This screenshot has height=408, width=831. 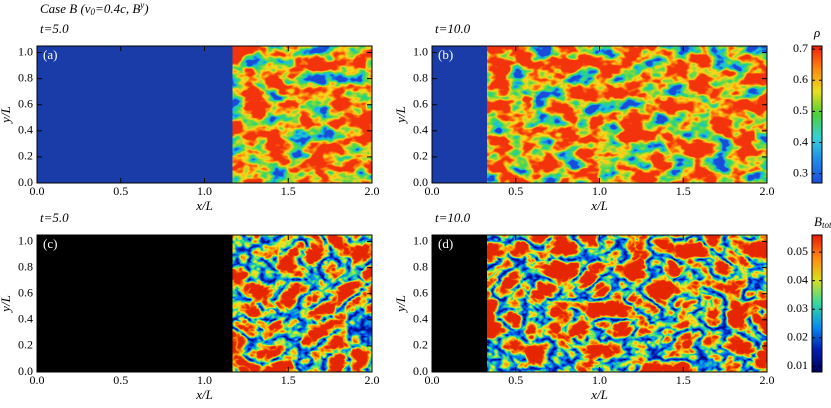 I want to click on colorbar-tick-label: 0.7, so click(x=800, y=48).